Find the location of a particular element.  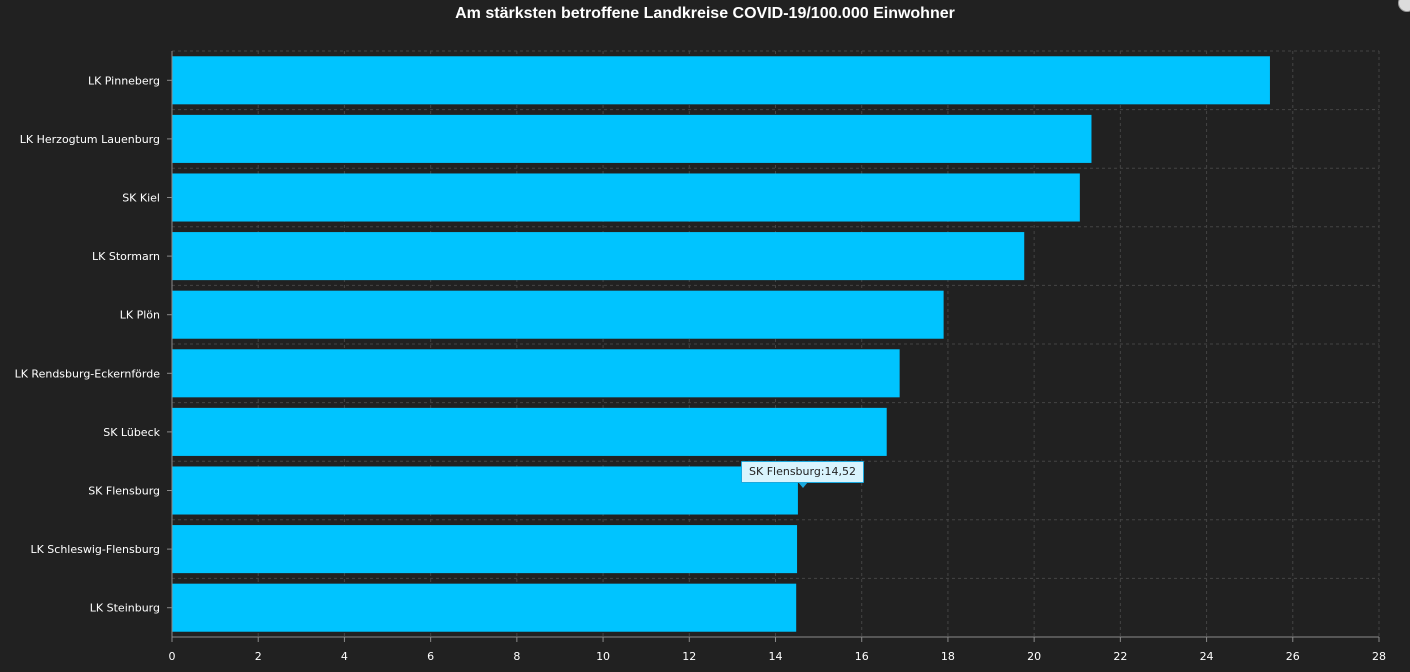

bar-tooltip: SK Flensburg:14,52 is located at coordinates (803, 474).